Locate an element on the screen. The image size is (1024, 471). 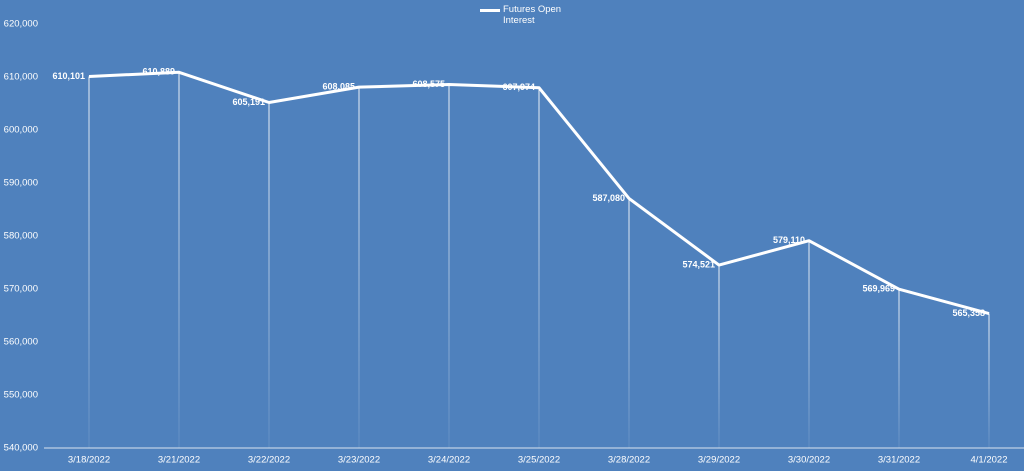
data-label: 579,110 is located at coordinates (789, 240).